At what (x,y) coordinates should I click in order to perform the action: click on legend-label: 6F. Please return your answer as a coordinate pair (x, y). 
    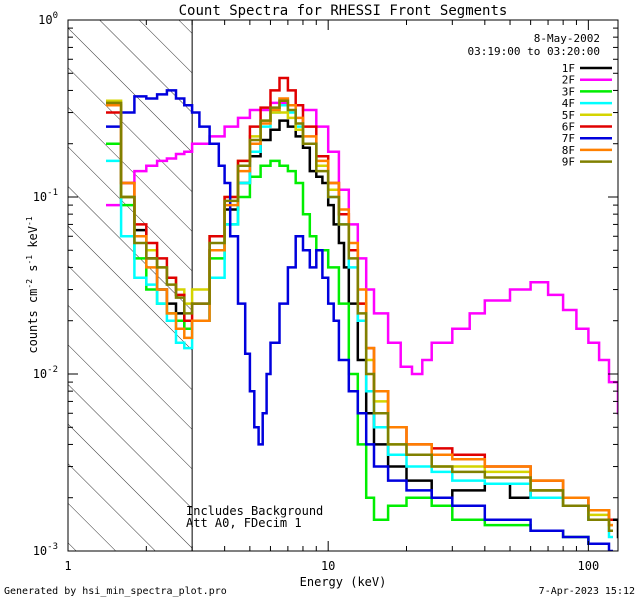
    Looking at the image, I should click on (568, 127).